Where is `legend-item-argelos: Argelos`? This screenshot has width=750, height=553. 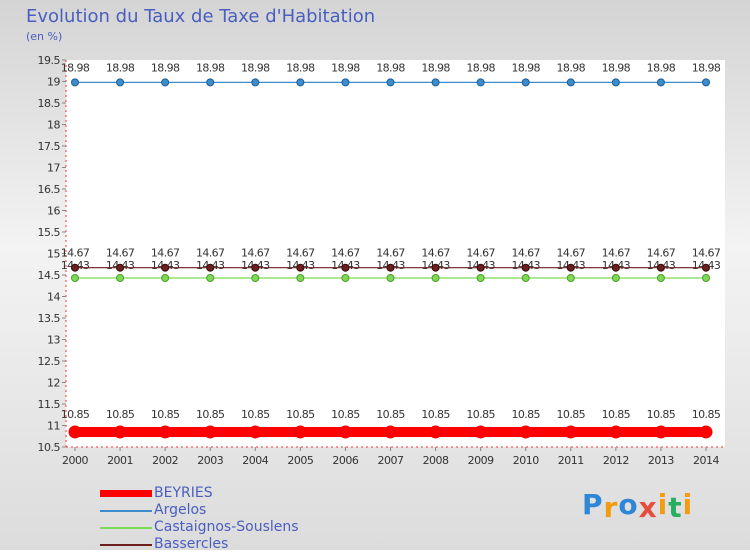 legend-item-argelos: Argelos is located at coordinates (199, 510).